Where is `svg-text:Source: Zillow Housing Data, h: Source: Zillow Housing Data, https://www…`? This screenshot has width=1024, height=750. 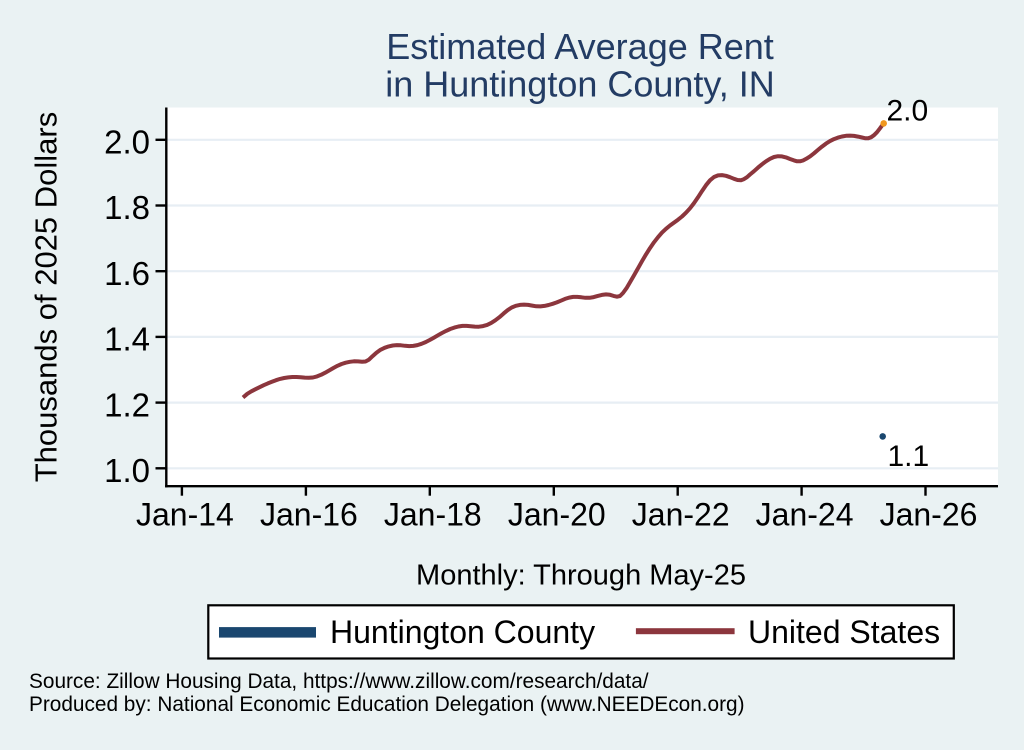 svg-text:Source: Zillow Housing Data, h: Source: Zillow Housing Data, https://www… is located at coordinates (339, 681).